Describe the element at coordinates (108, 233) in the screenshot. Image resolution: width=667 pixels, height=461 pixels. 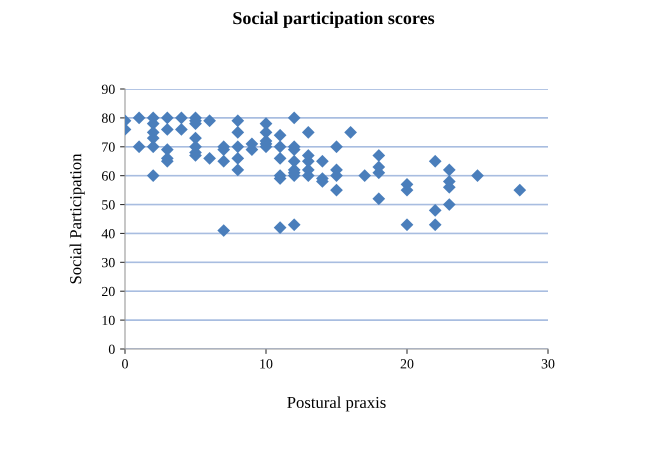
I see `y-tick-label: 40` at that location.